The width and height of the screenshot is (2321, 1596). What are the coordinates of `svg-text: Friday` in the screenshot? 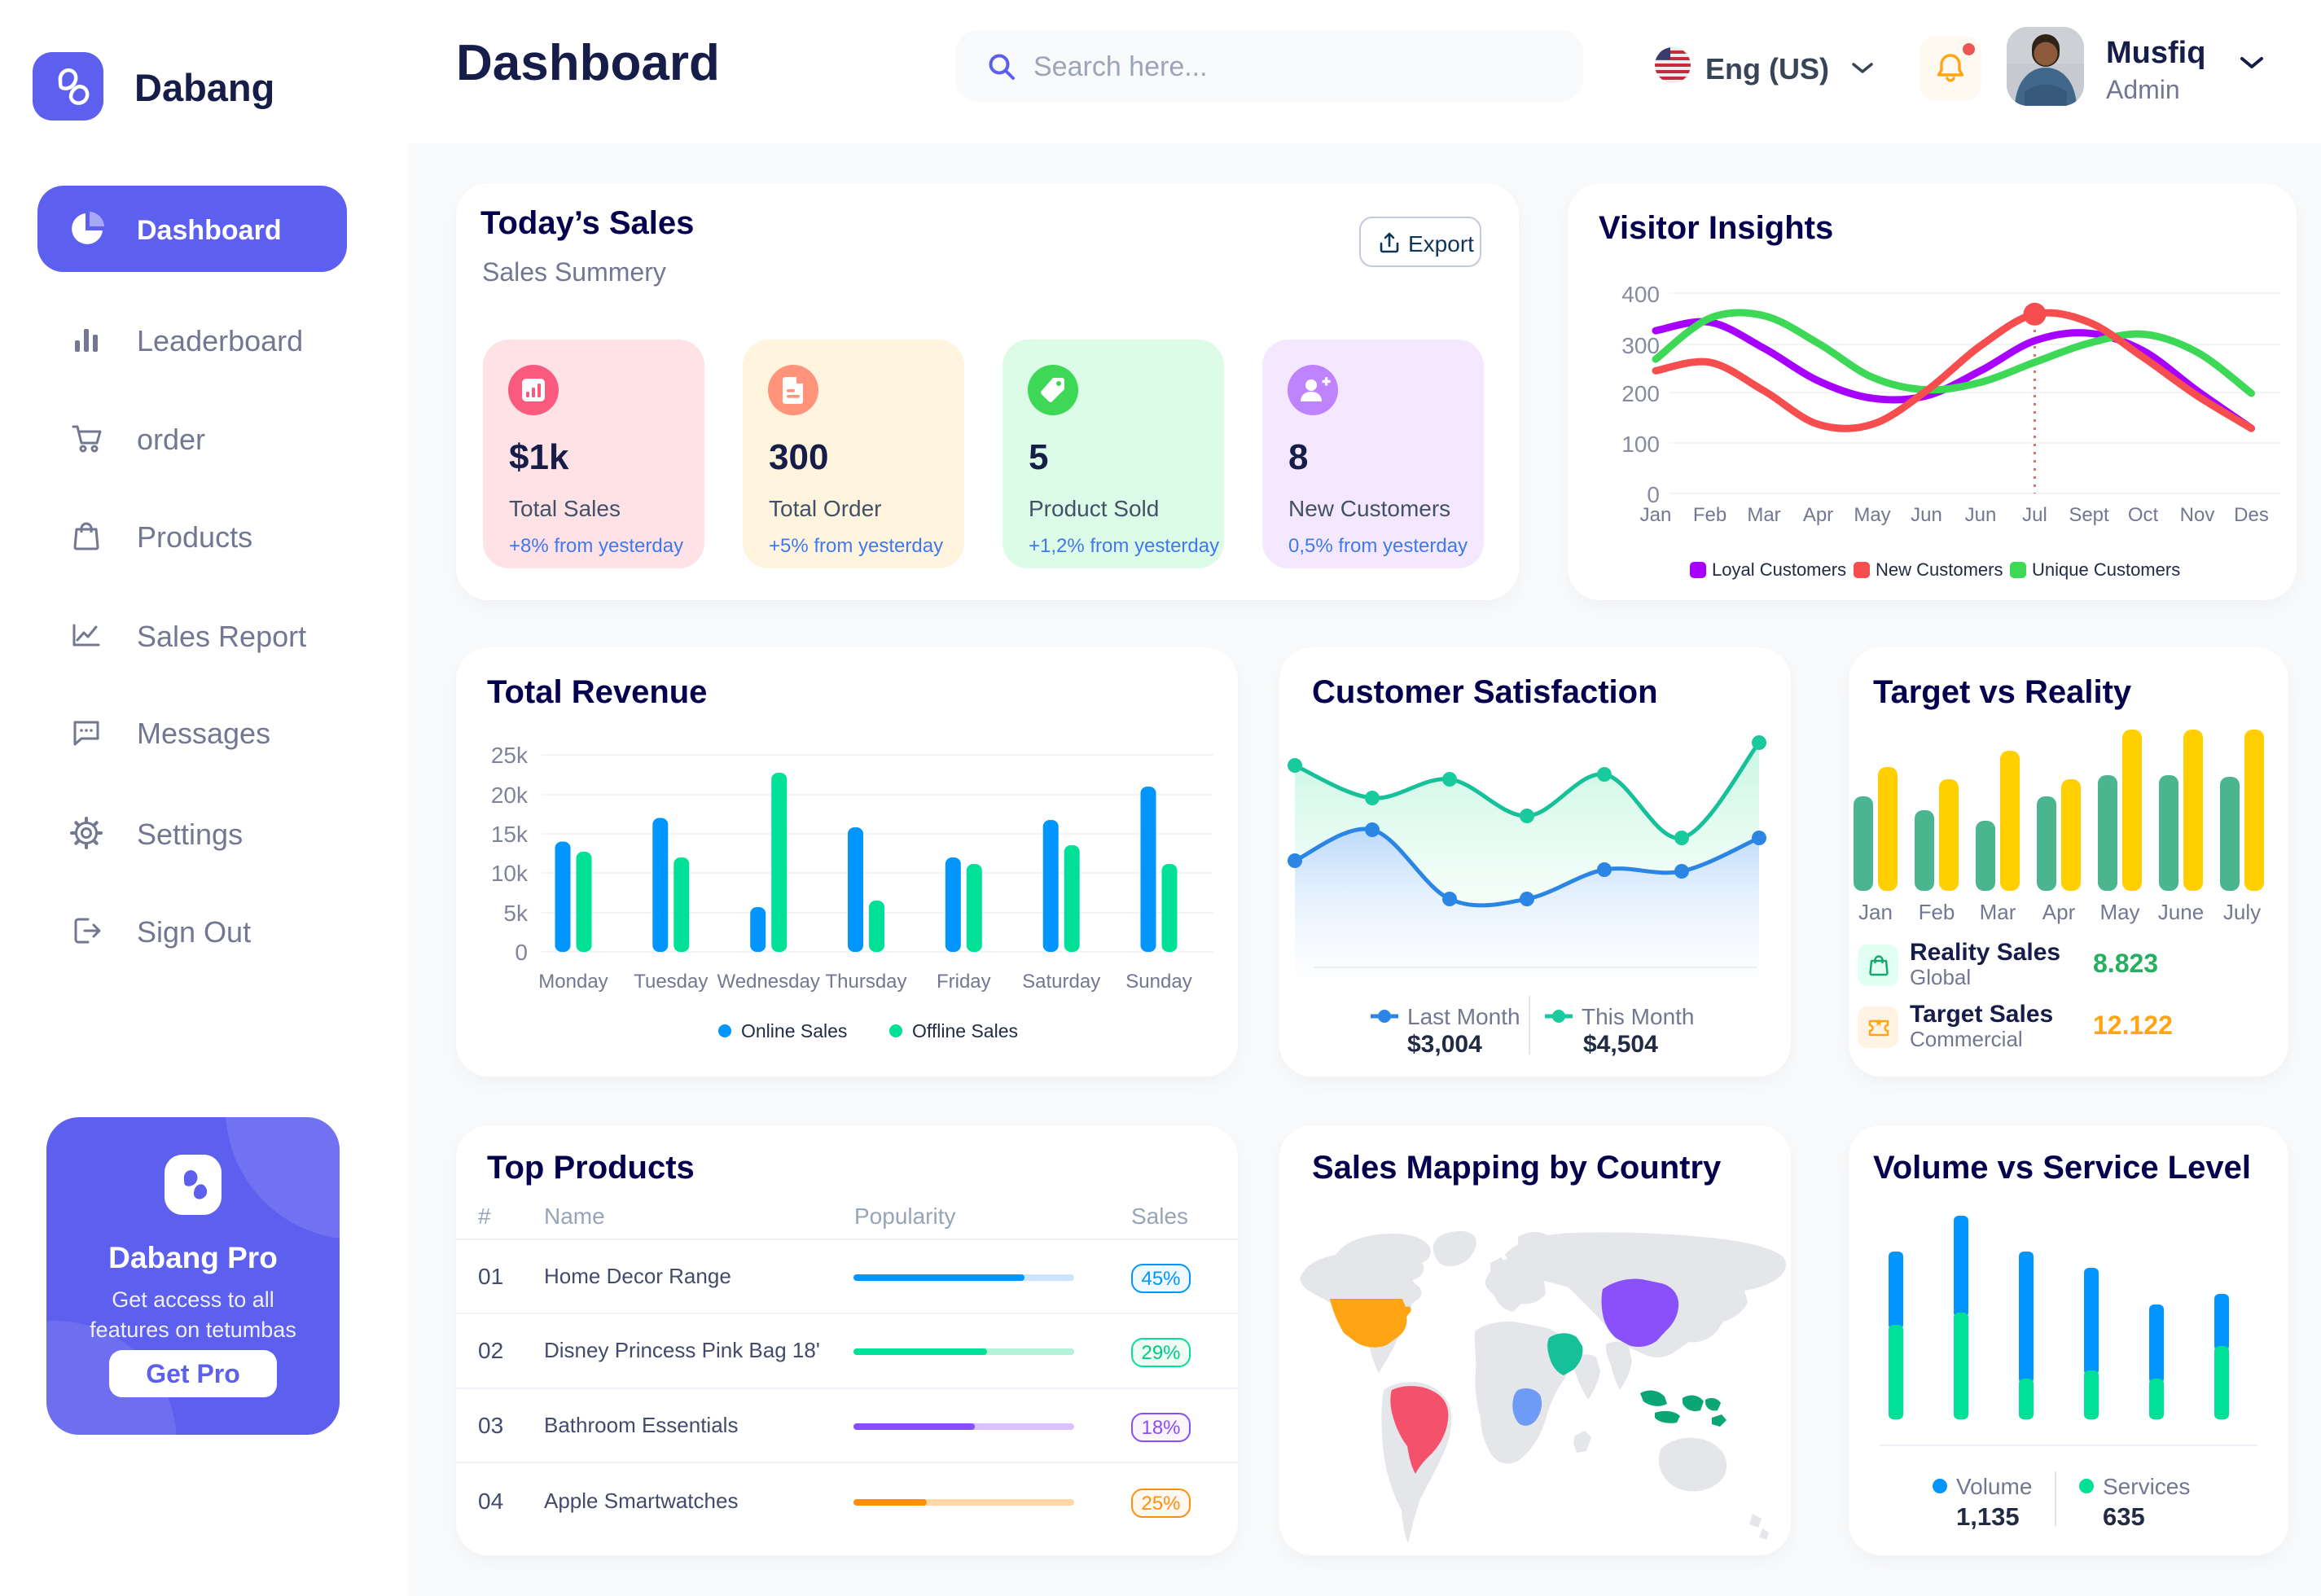 It's located at (964, 982).